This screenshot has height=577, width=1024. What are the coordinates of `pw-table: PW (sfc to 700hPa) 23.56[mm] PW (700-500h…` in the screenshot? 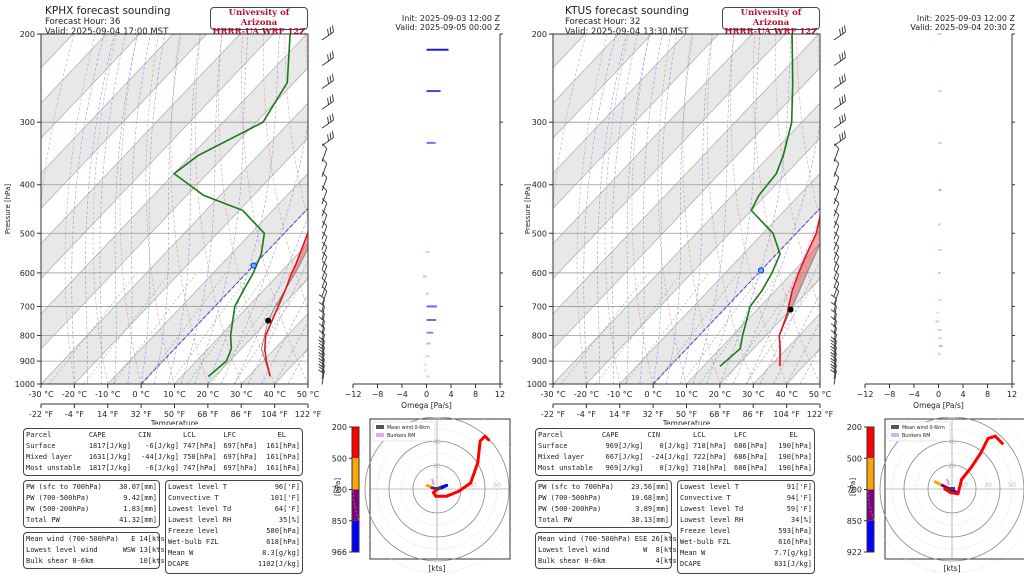 It's located at (603, 504).